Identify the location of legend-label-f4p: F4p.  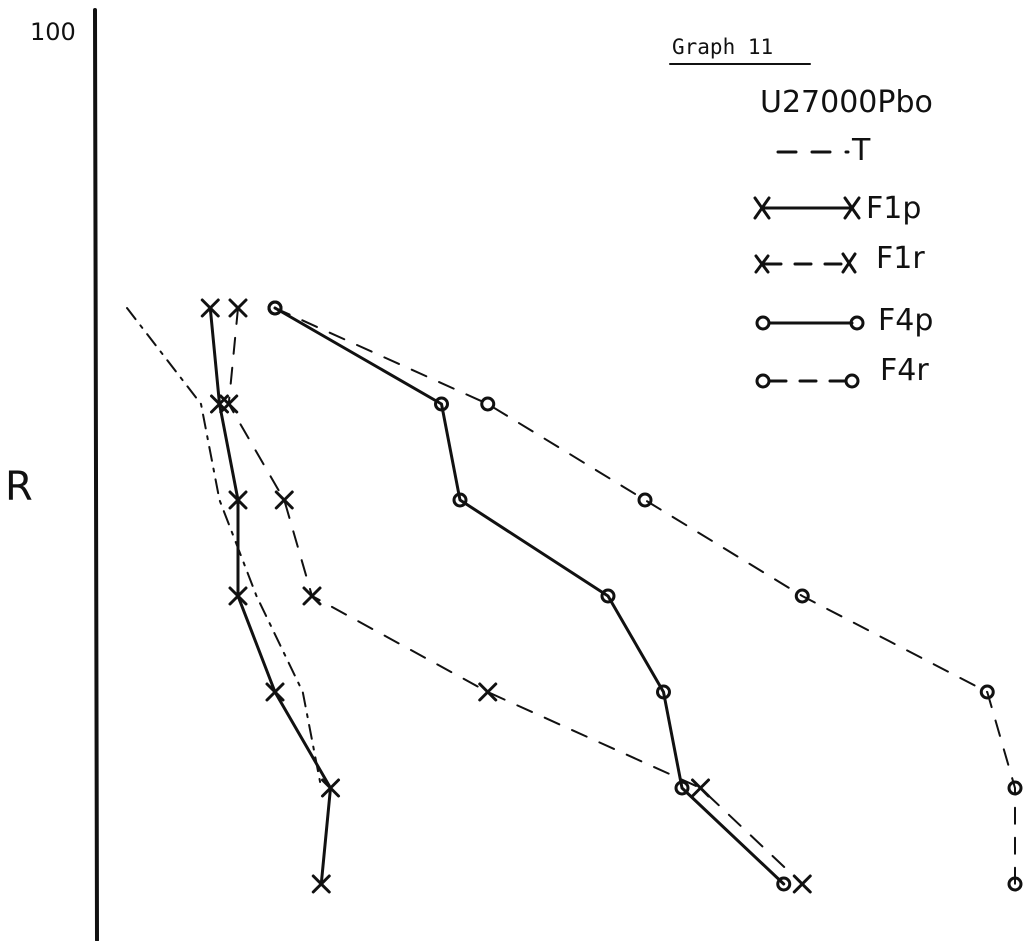
(905, 320).